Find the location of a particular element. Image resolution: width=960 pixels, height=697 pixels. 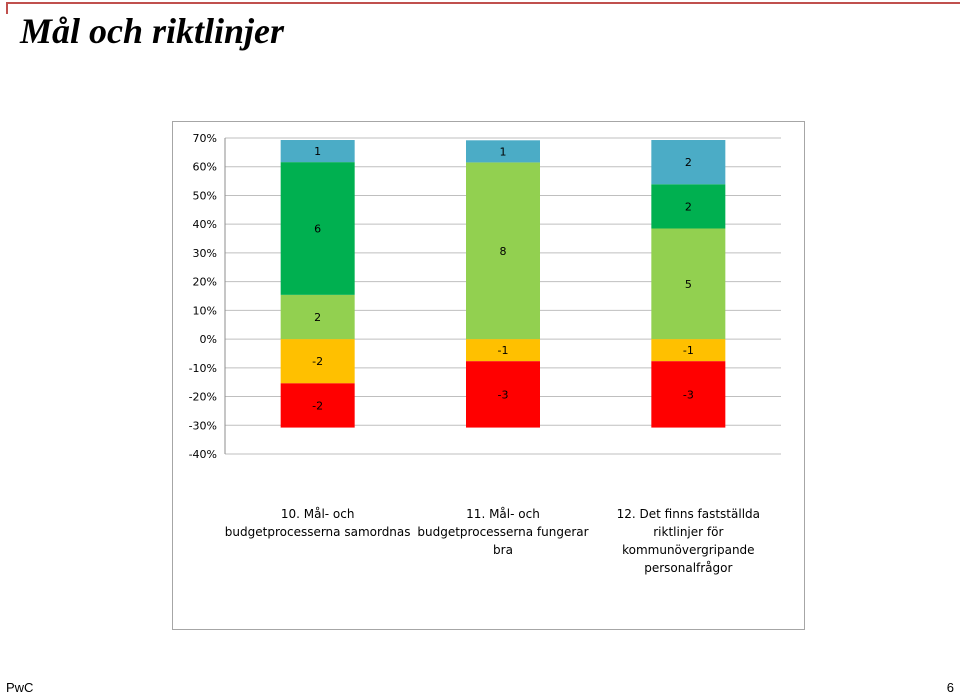

y-tick-label: 40% is located at coordinates (205, 224).